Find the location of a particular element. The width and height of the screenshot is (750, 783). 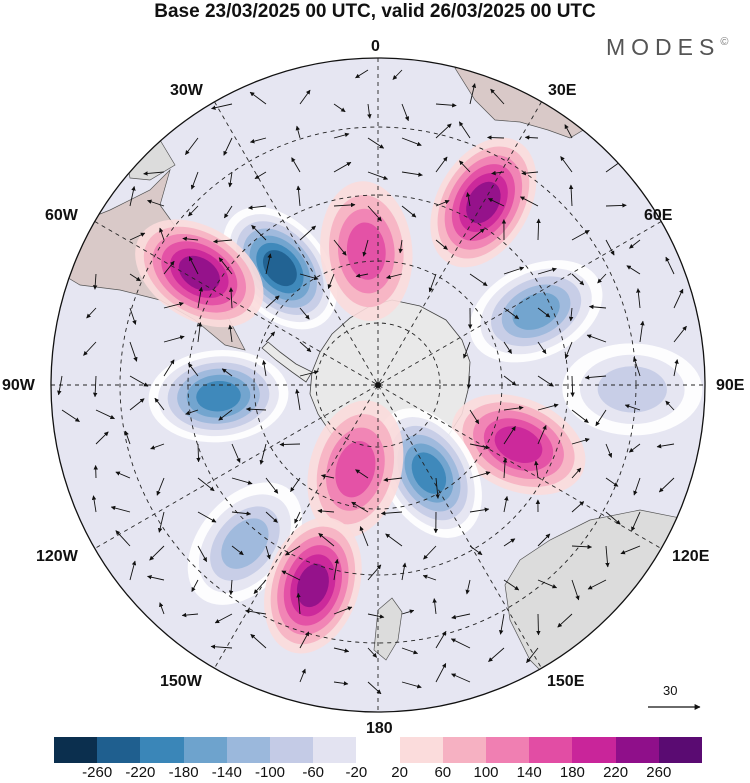

colorbar is located at coordinates (378, 750).